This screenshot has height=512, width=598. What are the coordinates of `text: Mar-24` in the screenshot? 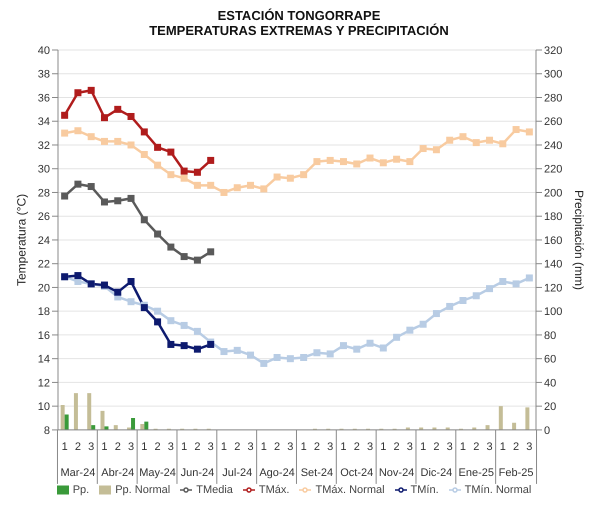 It's located at (78, 472).